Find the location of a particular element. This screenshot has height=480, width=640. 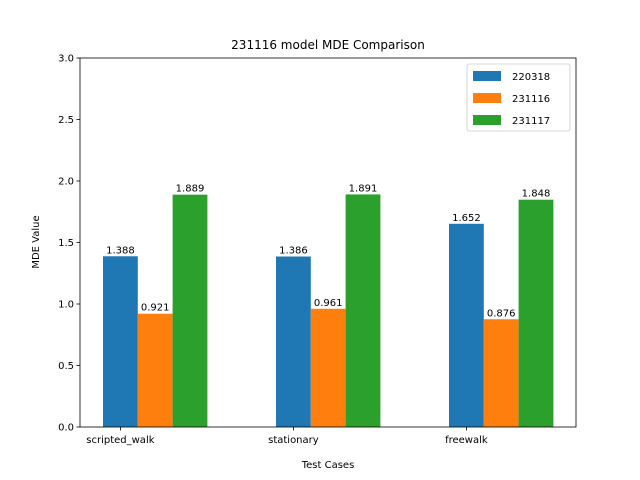

y-tick-label: 0.0 is located at coordinates (66, 428).